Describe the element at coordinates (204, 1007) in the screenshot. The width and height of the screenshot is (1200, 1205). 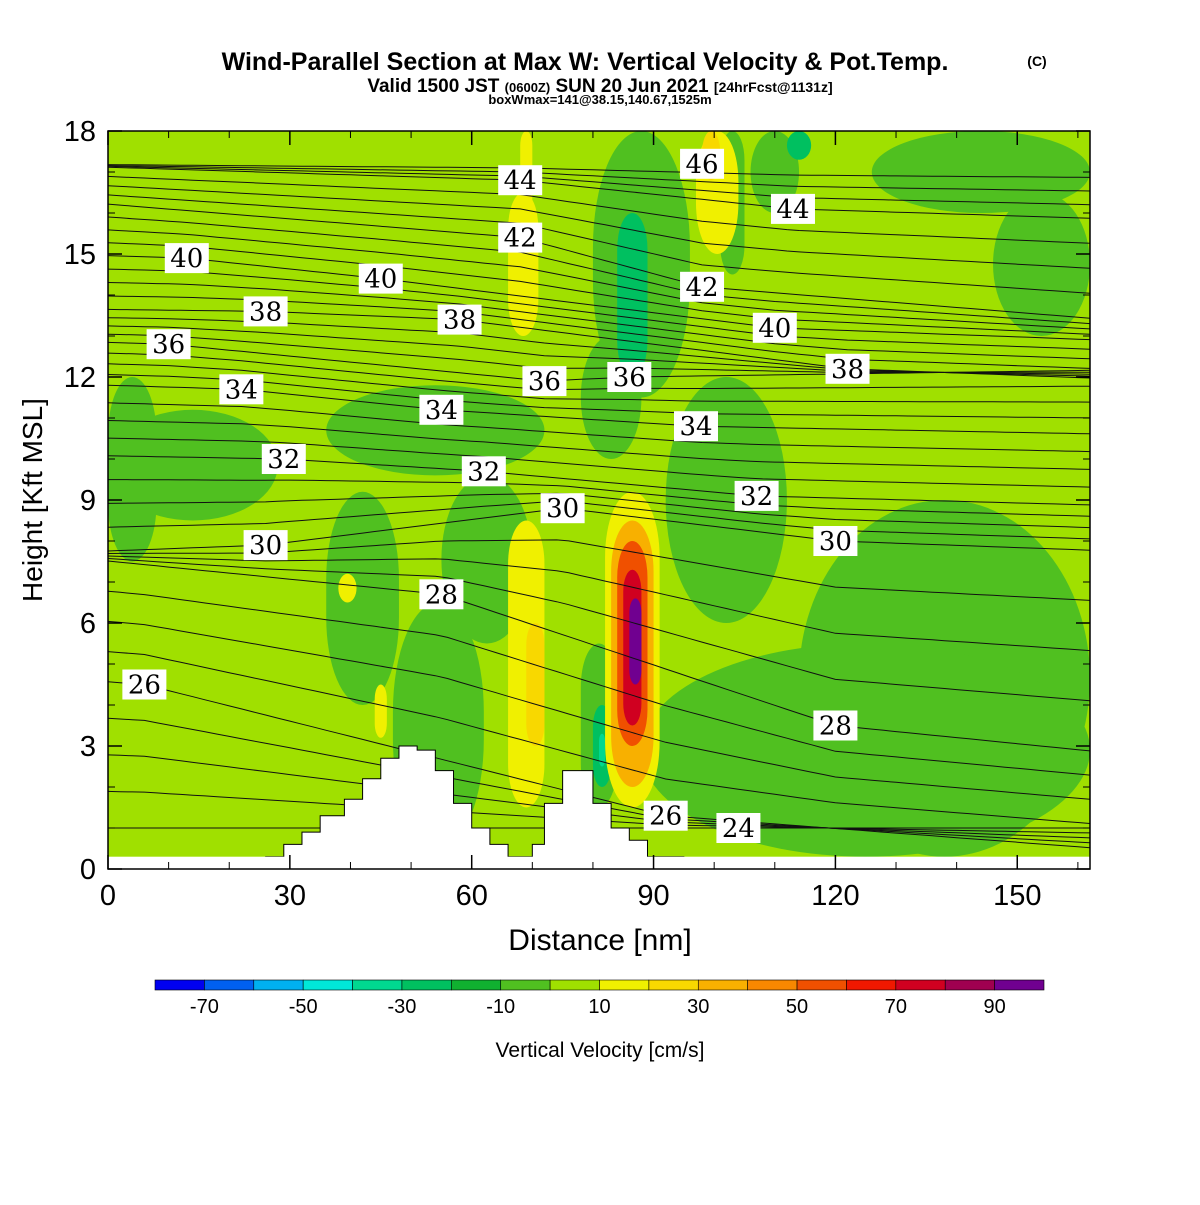
I see `colorbar-tick-label: -70` at that location.